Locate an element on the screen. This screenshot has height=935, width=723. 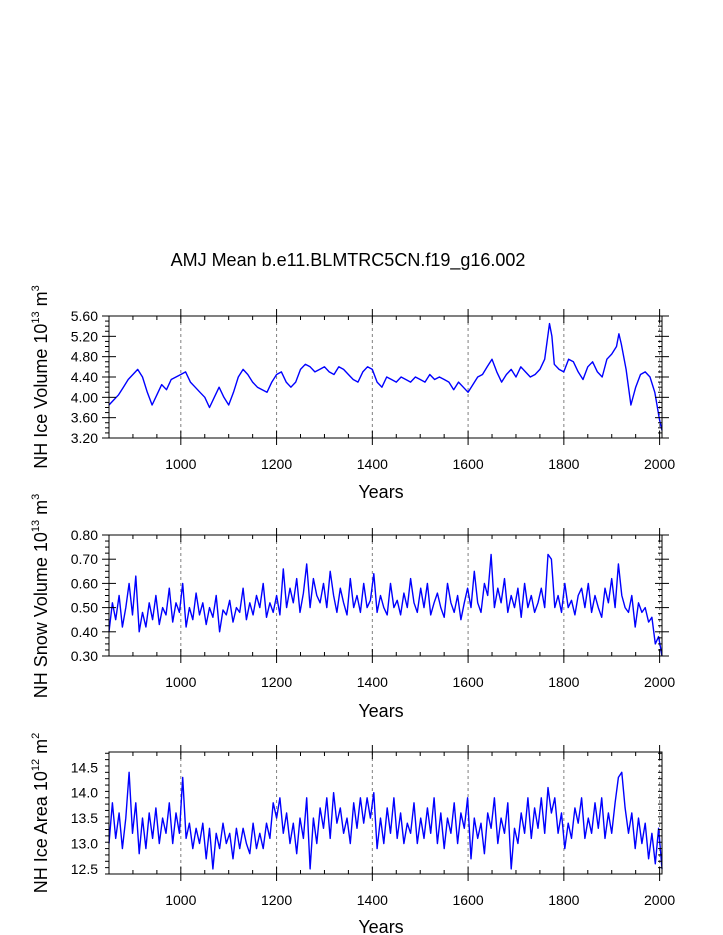
y-tick-label: 3.20 is located at coordinates (84, 438).